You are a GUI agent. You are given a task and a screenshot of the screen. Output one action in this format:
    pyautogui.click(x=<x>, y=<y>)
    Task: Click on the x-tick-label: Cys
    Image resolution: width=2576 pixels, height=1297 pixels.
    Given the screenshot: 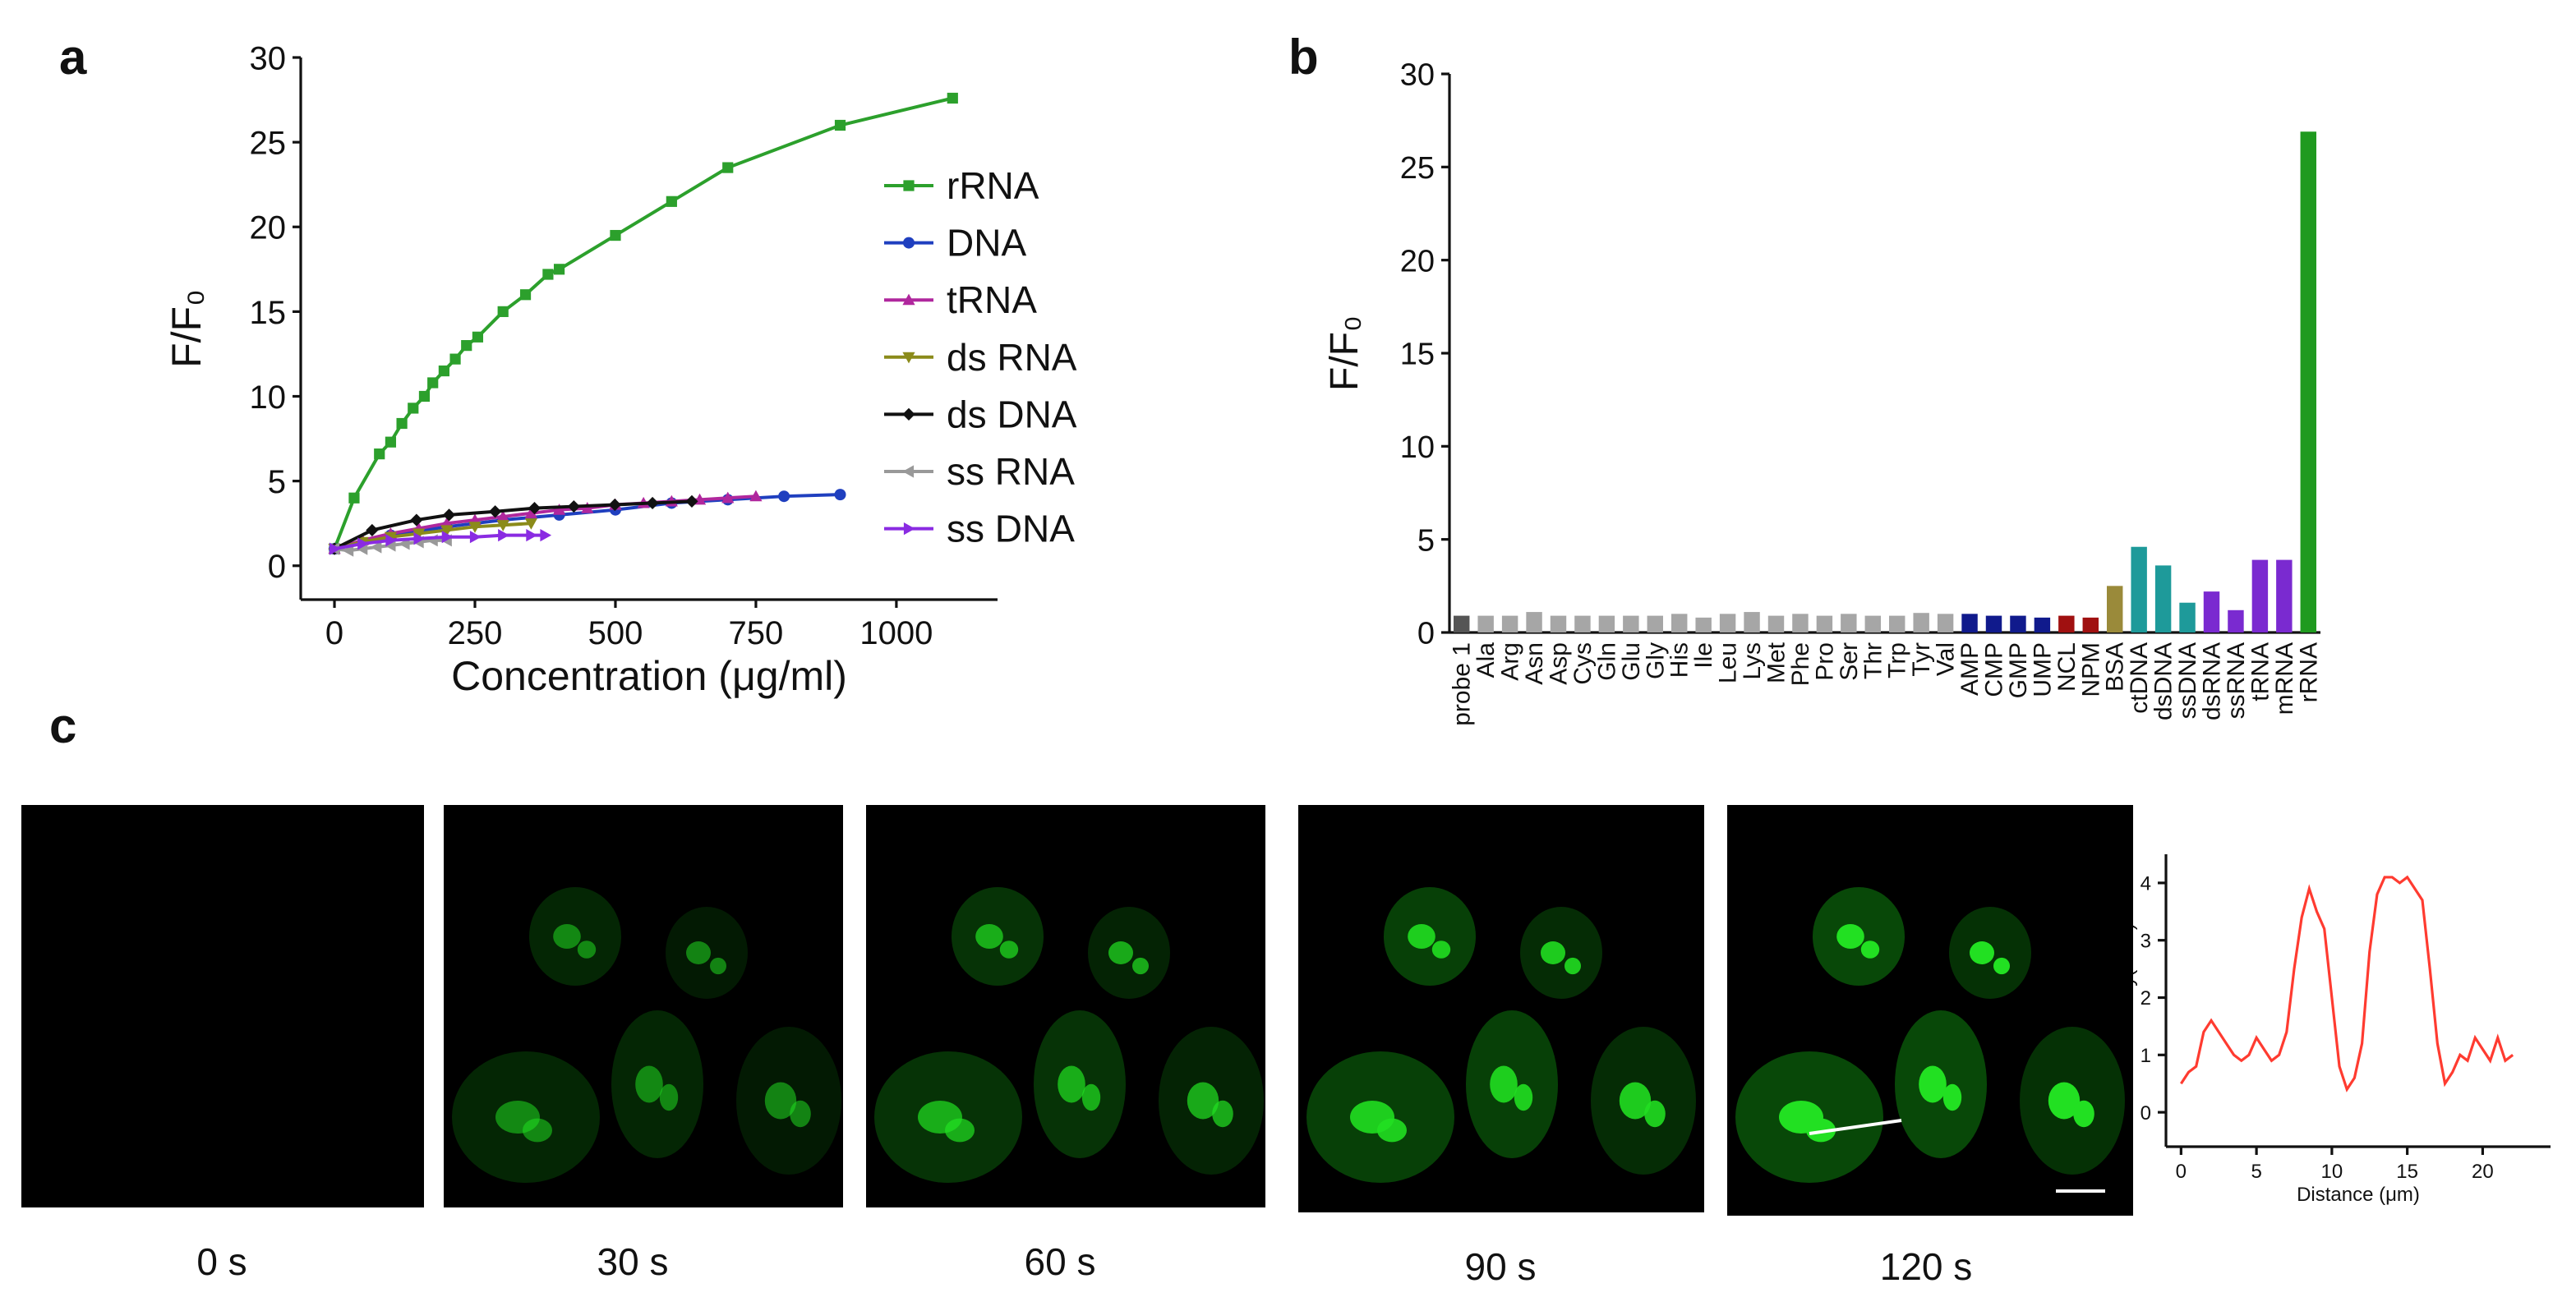 What is the action you would take?
    pyautogui.click(x=1583, y=663)
    